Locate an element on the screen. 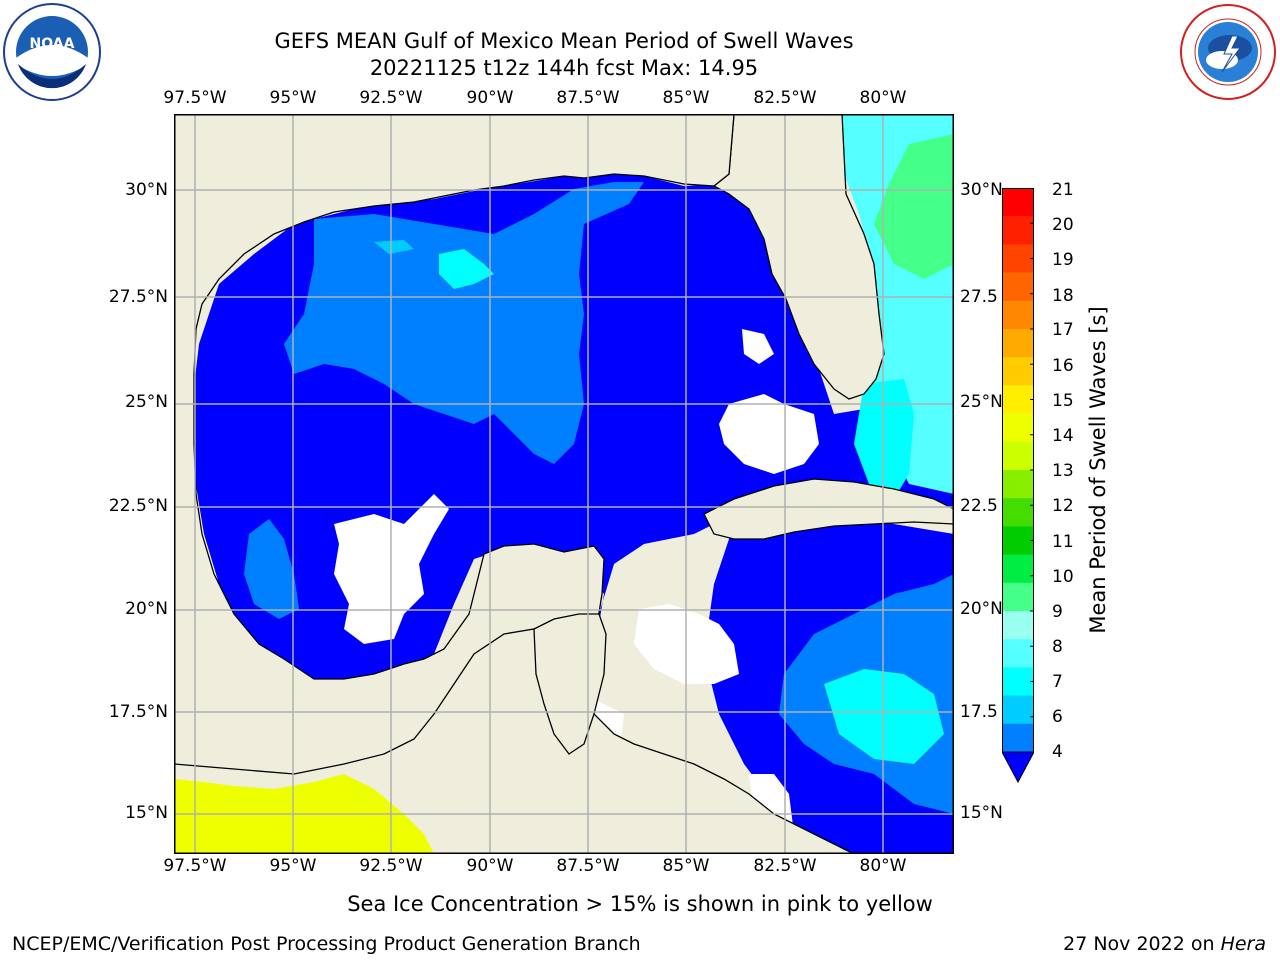 The width and height of the screenshot is (1280, 960). central-gulf-patch is located at coordinates (464, 323).